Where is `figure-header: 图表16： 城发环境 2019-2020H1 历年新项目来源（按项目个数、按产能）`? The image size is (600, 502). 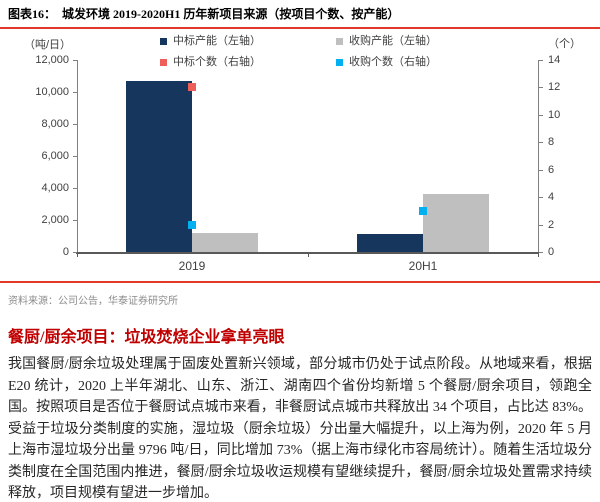 figure-header: 图表16： 城发环境 2019-2020H1 历年新项目来源（按项目个数、按产能） is located at coordinates (300, 14).